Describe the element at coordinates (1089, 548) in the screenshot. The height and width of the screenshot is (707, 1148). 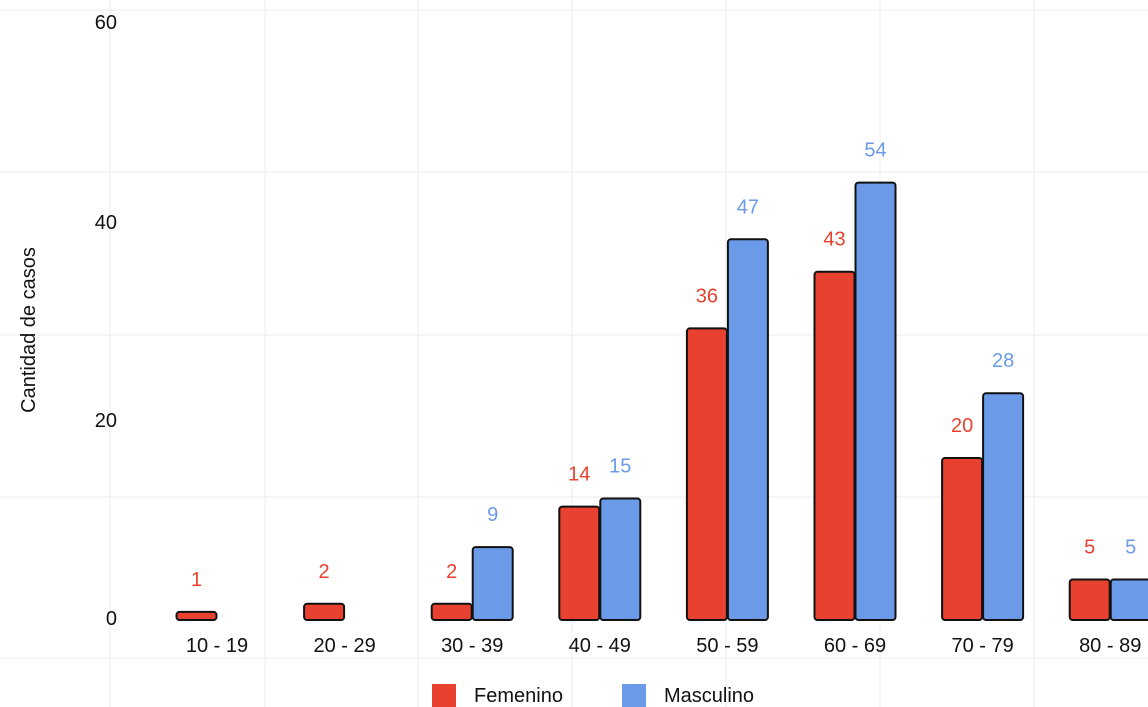
I see `data-label-femenino: 5` at that location.